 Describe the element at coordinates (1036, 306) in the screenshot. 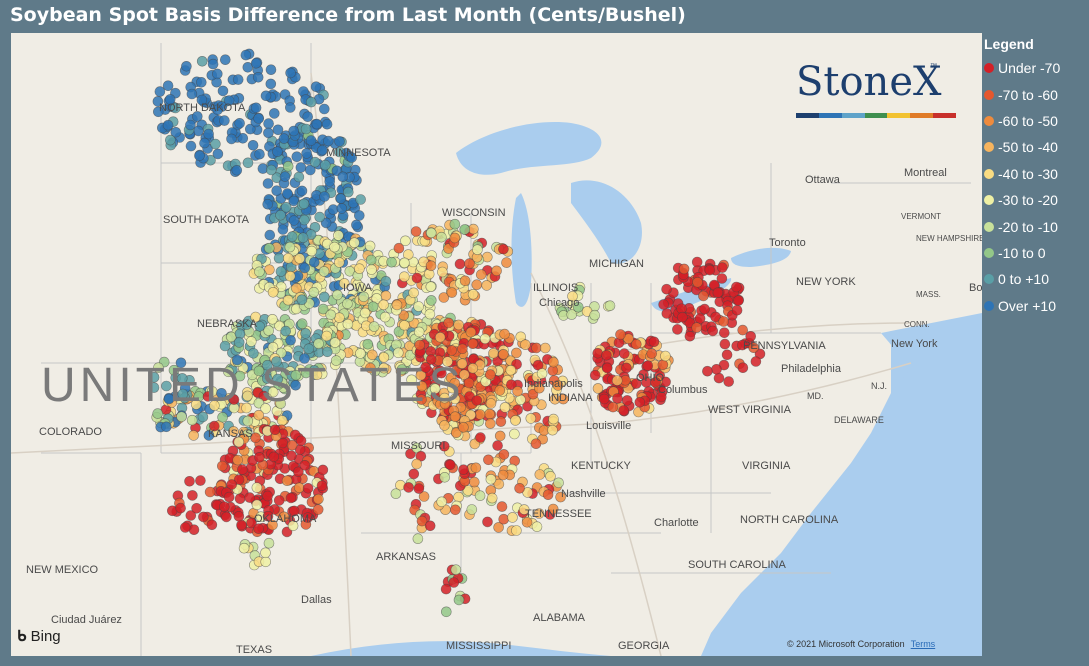

I see `legend-item: Over +10` at that location.